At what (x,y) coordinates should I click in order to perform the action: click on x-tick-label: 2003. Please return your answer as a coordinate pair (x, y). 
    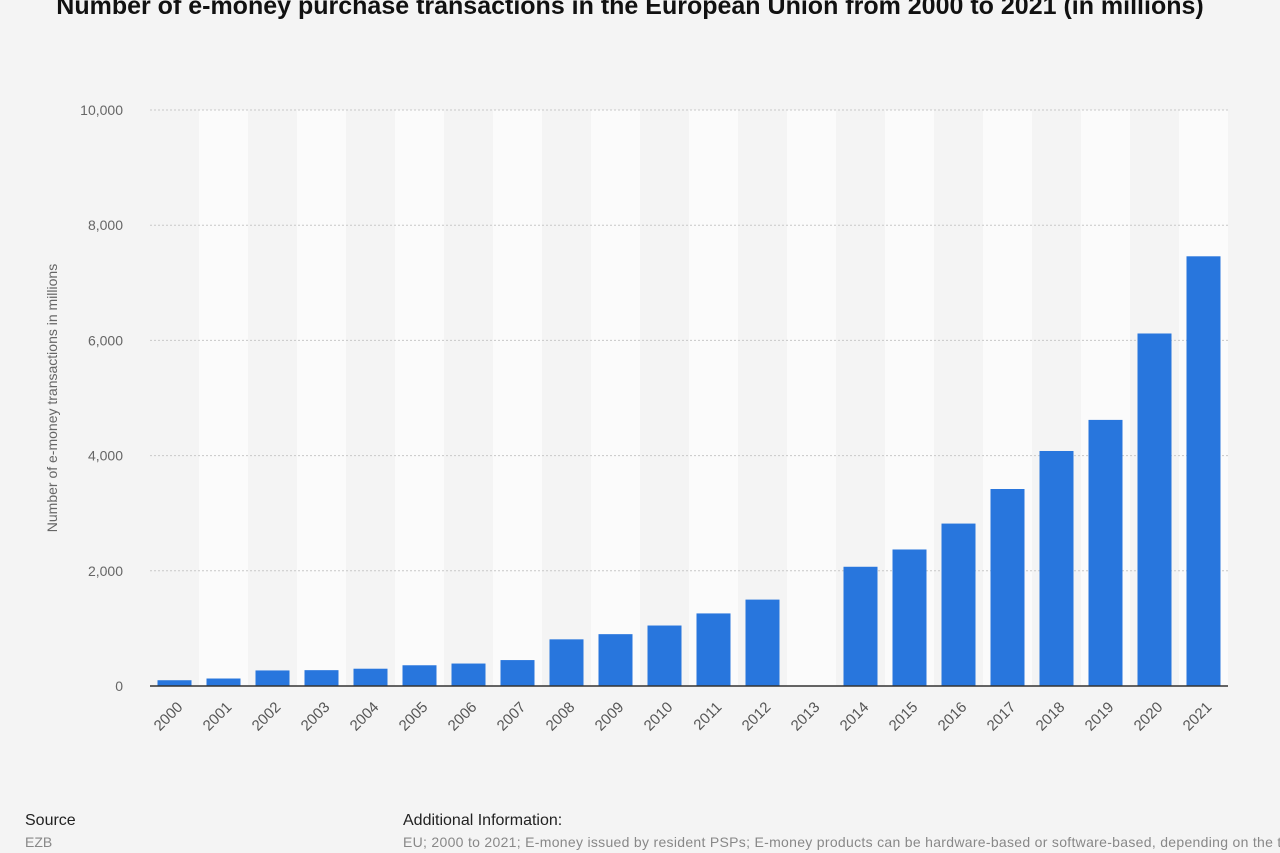
    Looking at the image, I should click on (316, 717).